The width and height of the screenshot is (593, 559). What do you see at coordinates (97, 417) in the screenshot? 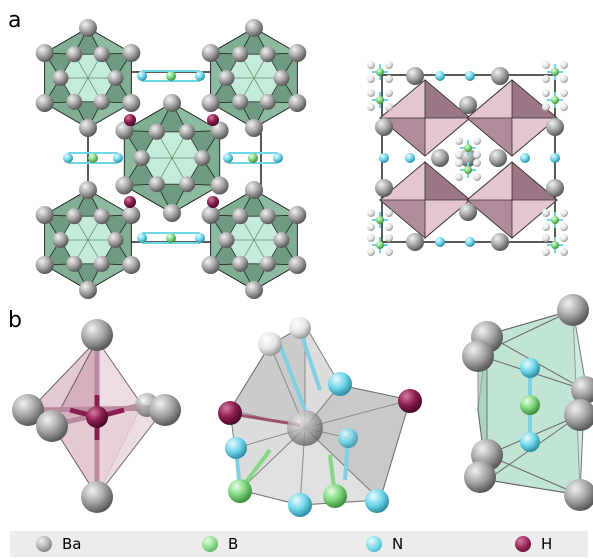
I see `h-atom-center` at bounding box center [97, 417].